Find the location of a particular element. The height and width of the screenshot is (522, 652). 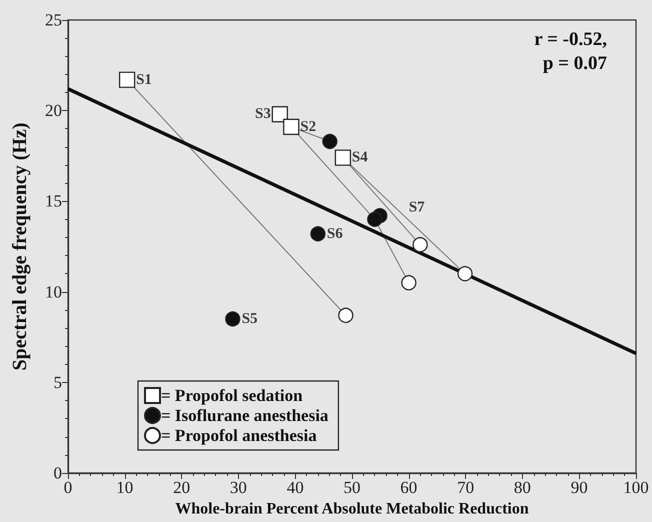

x-tick-label: 40 is located at coordinates (295, 487).